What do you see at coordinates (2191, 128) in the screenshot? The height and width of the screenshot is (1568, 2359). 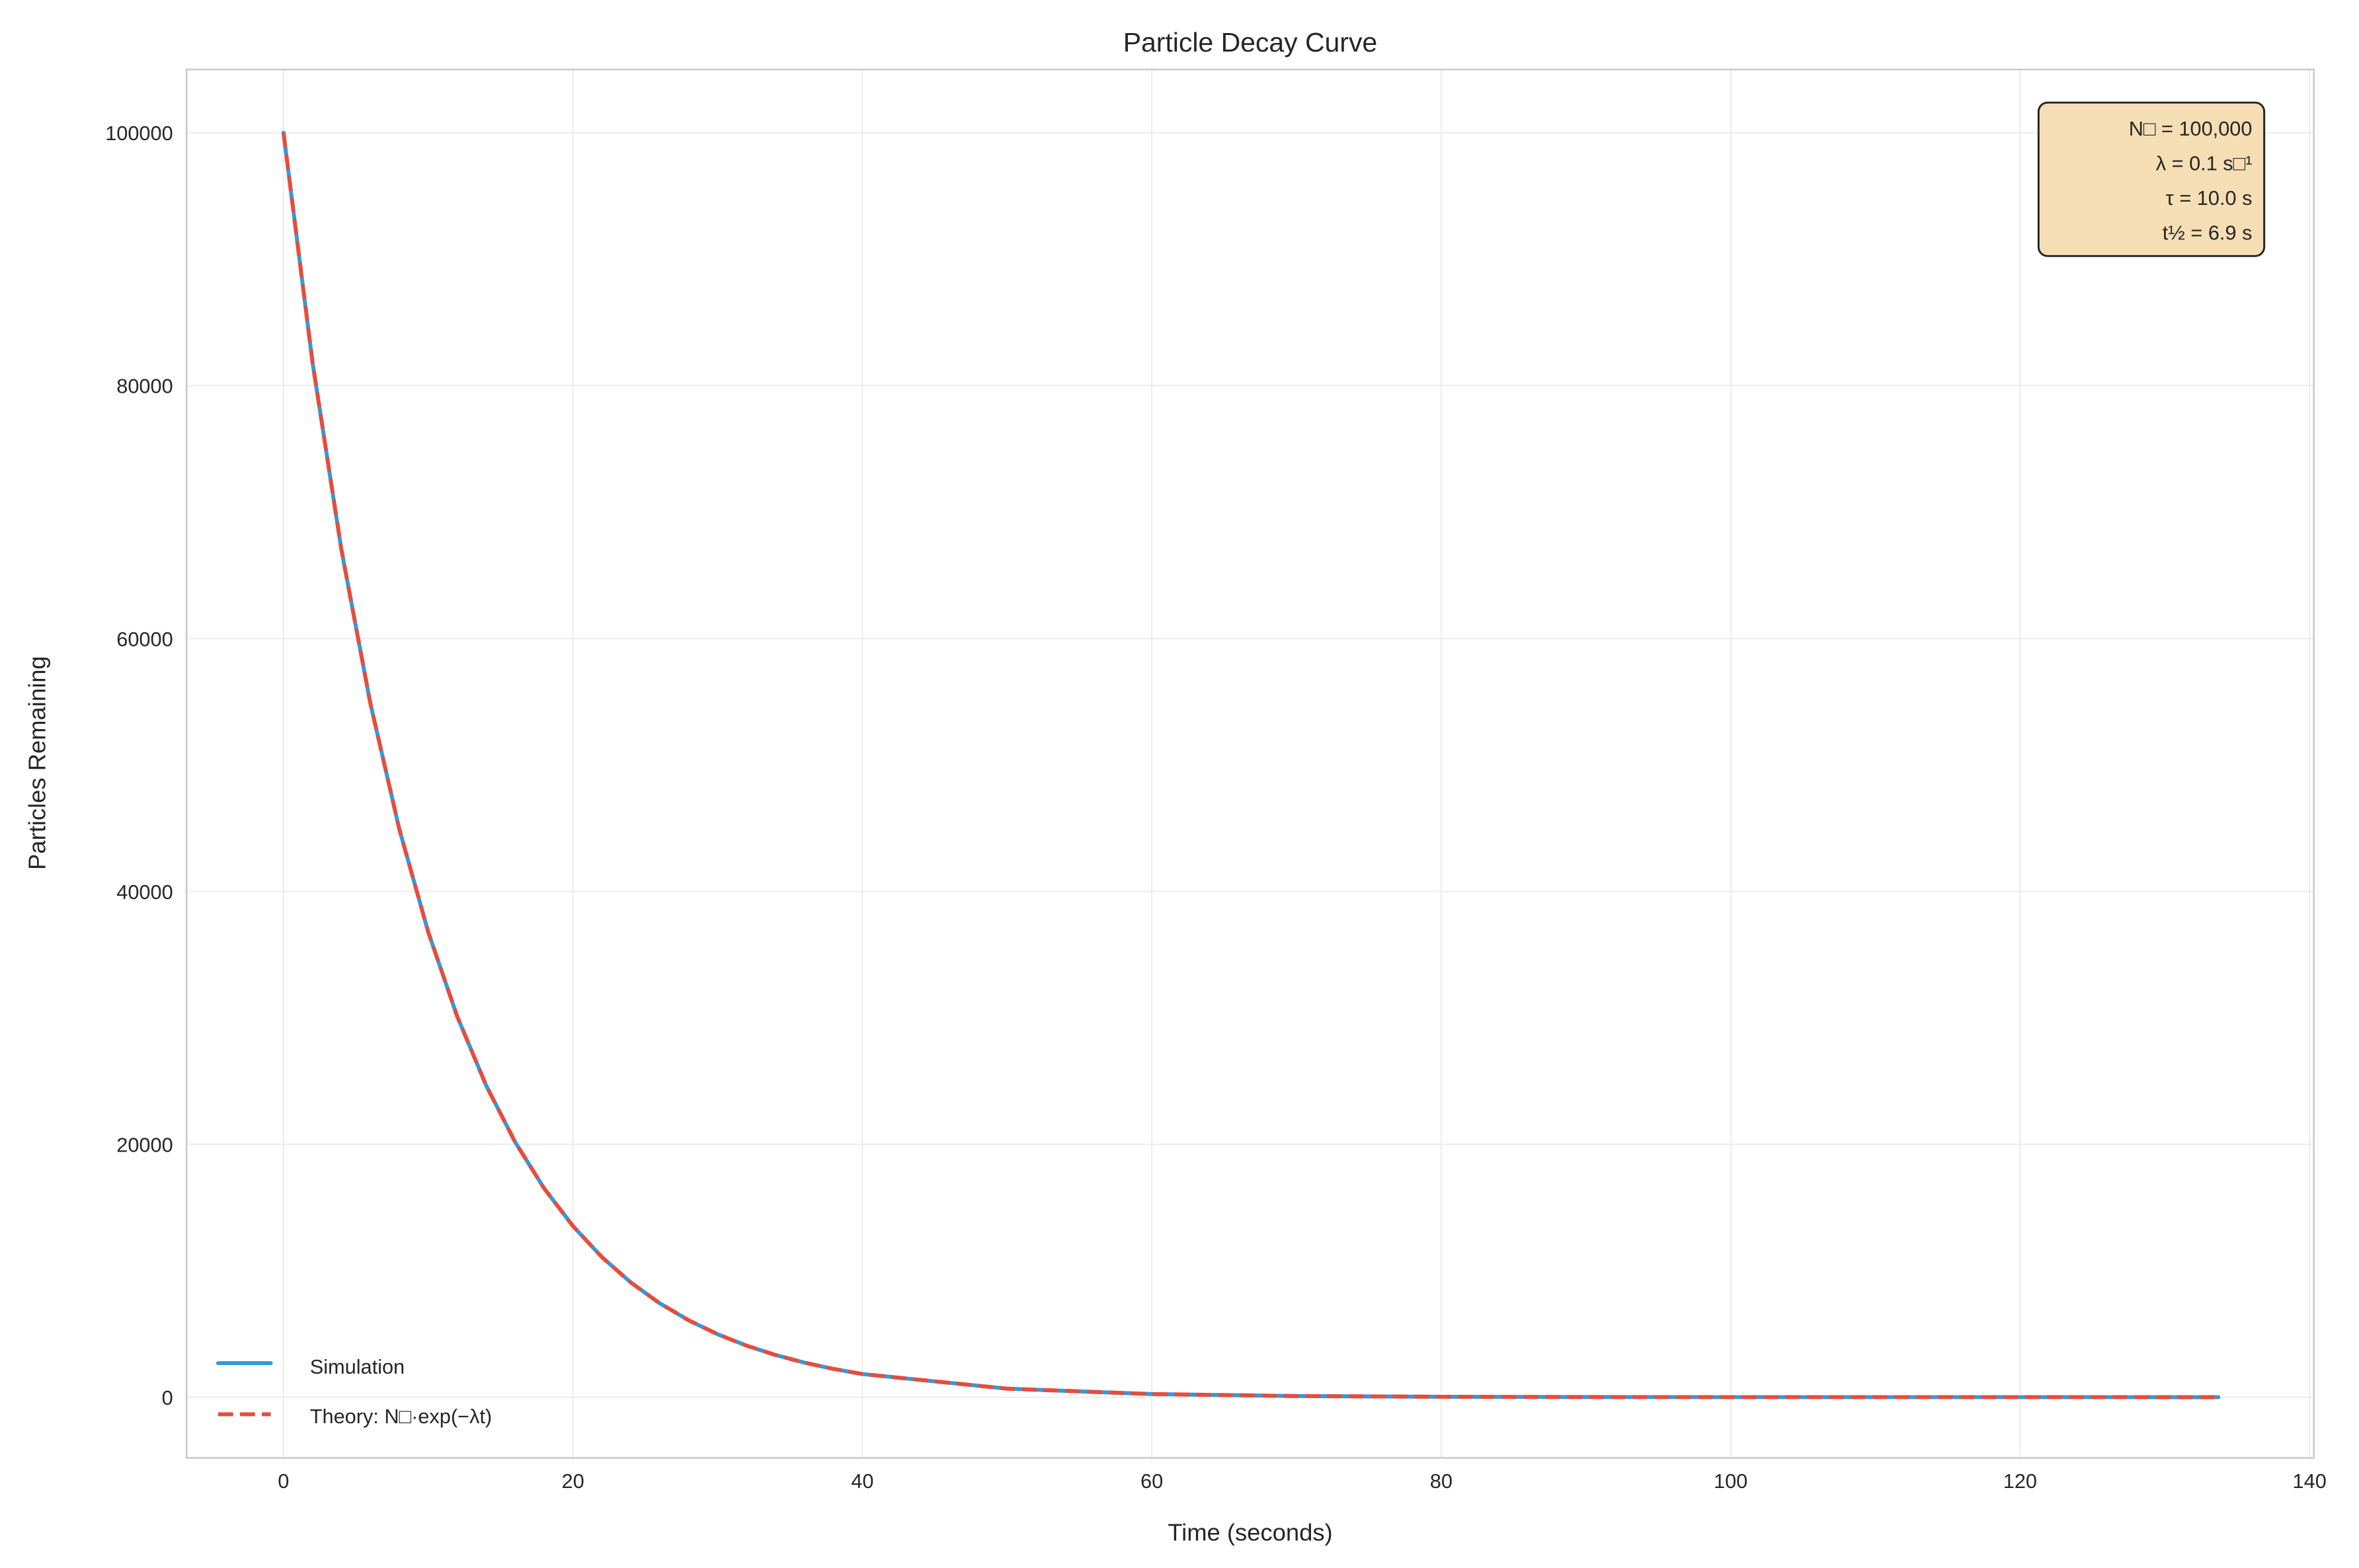 I see `param-n0: N□ = 100,000` at bounding box center [2191, 128].